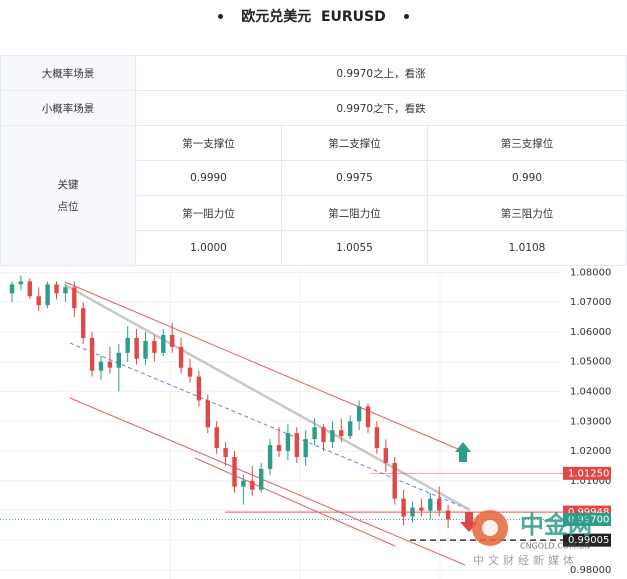 The width and height of the screenshot is (627, 579). Describe the element at coordinates (354, 178) in the screenshot. I see `cell: 0.9975` at that location.